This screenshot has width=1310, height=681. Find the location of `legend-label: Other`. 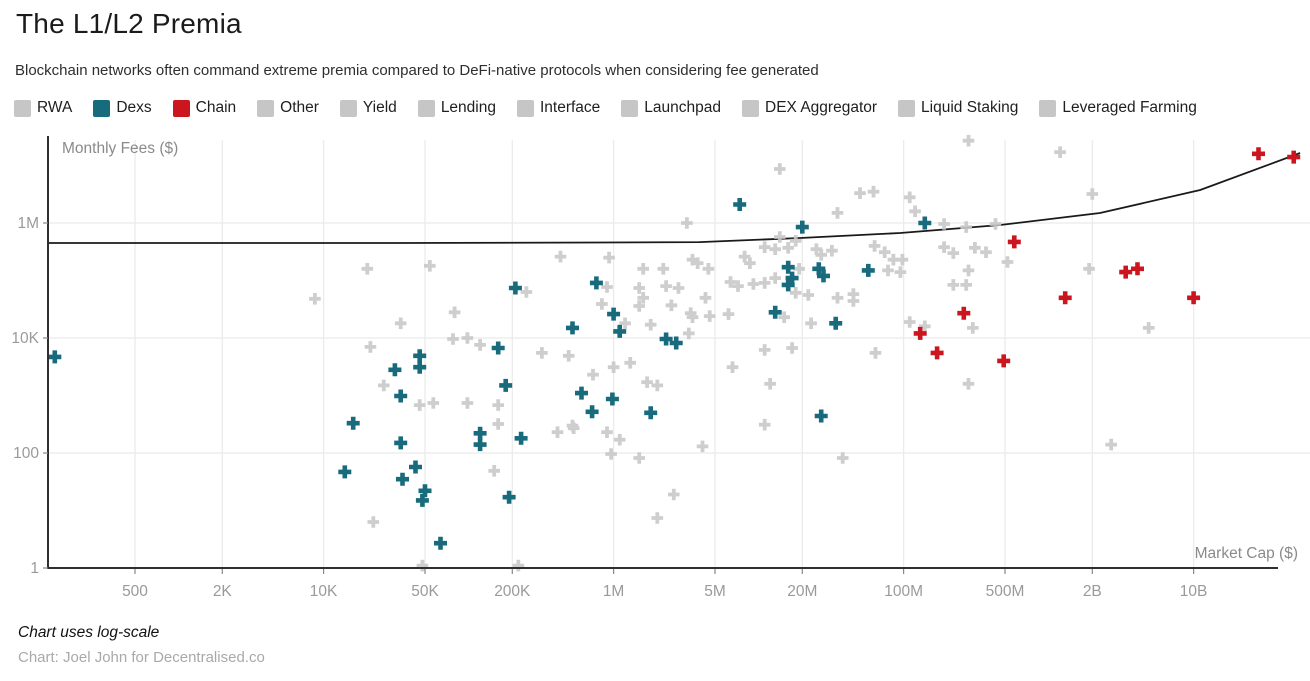

legend-label: Other is located at coordinates (299, 107).